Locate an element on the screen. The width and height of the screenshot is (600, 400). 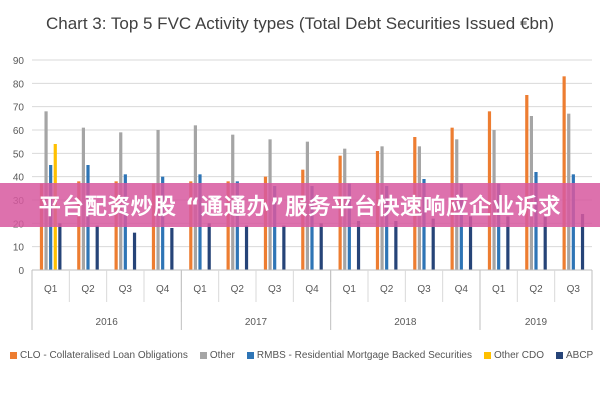
overlay-banner-text: 平台配资炒股 “通通办”服务平台快速响应企业诉求 is located at coordinates (300, 207).